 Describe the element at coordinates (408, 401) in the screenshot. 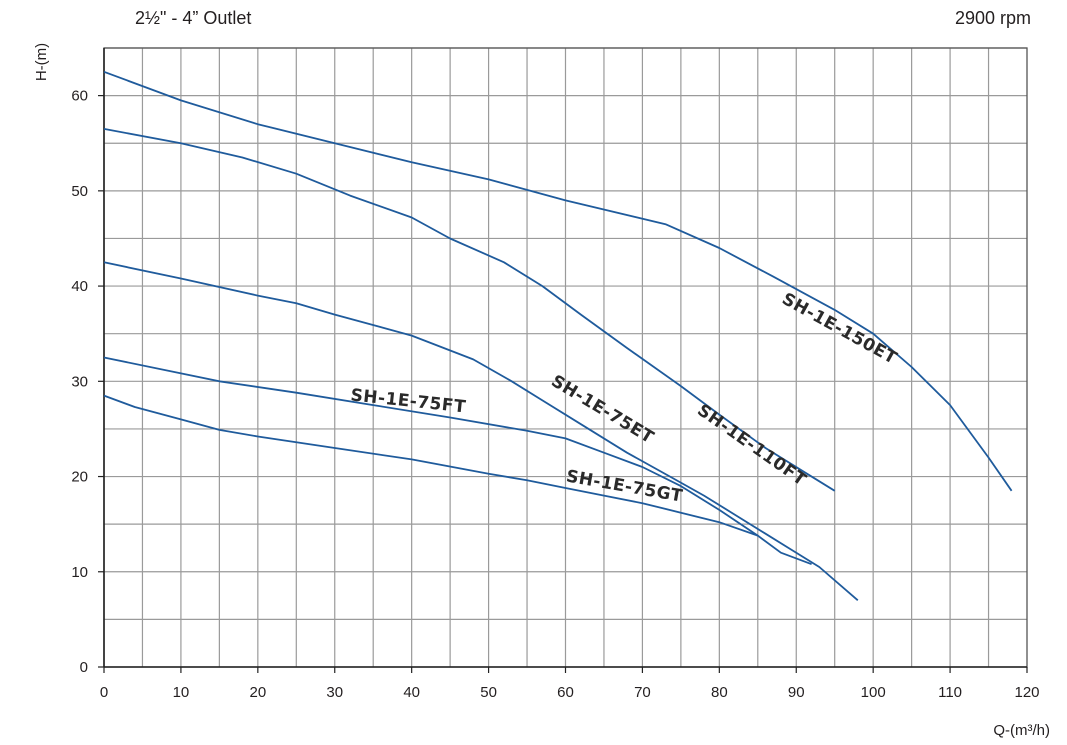

I see `curve-label: SH-1E-75FT` at that location.